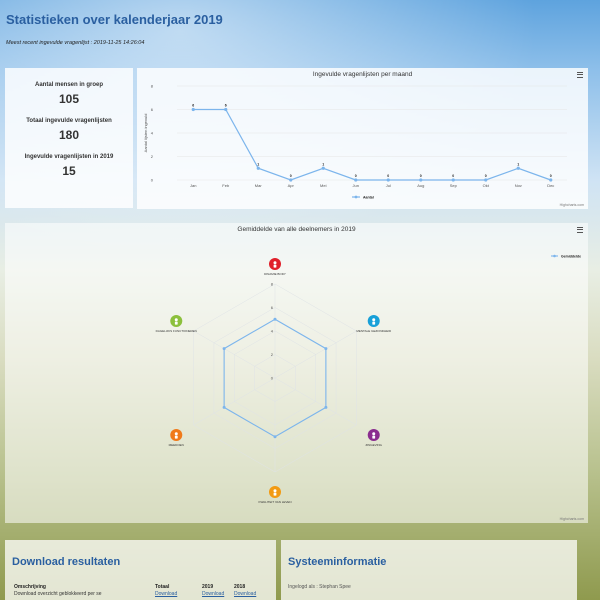  Describe the element at coordinates (152, 109) in the screenshot. I see `y-tick-label: 6` at that location.